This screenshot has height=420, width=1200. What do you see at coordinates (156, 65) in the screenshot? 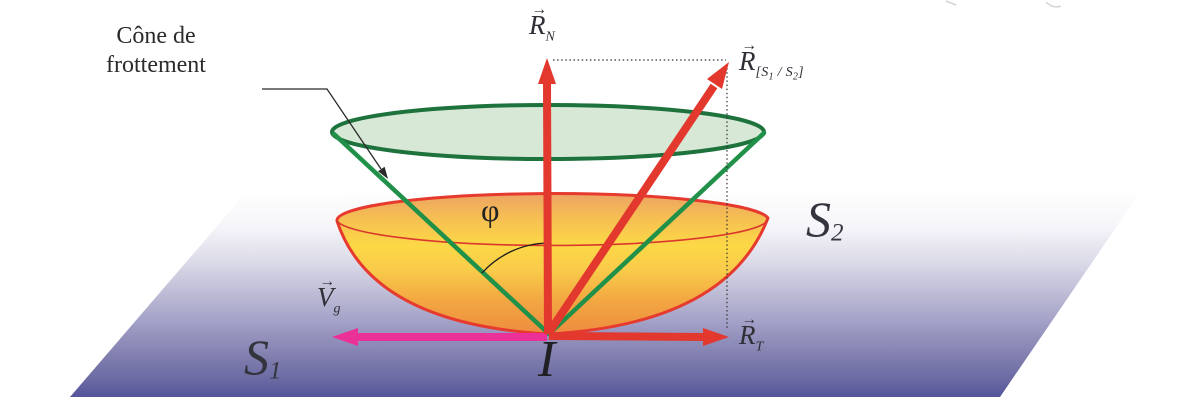
I see `cone-annotation-line2: frottement` at bounding box center [156, 65].